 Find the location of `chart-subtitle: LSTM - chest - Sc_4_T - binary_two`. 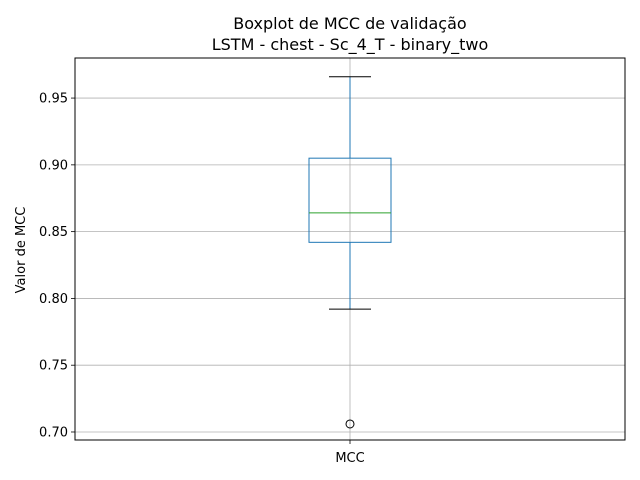

chart-subtitle: LSTM - chest - Sc_4_T - binary_two is located at coordinates (350, 45).